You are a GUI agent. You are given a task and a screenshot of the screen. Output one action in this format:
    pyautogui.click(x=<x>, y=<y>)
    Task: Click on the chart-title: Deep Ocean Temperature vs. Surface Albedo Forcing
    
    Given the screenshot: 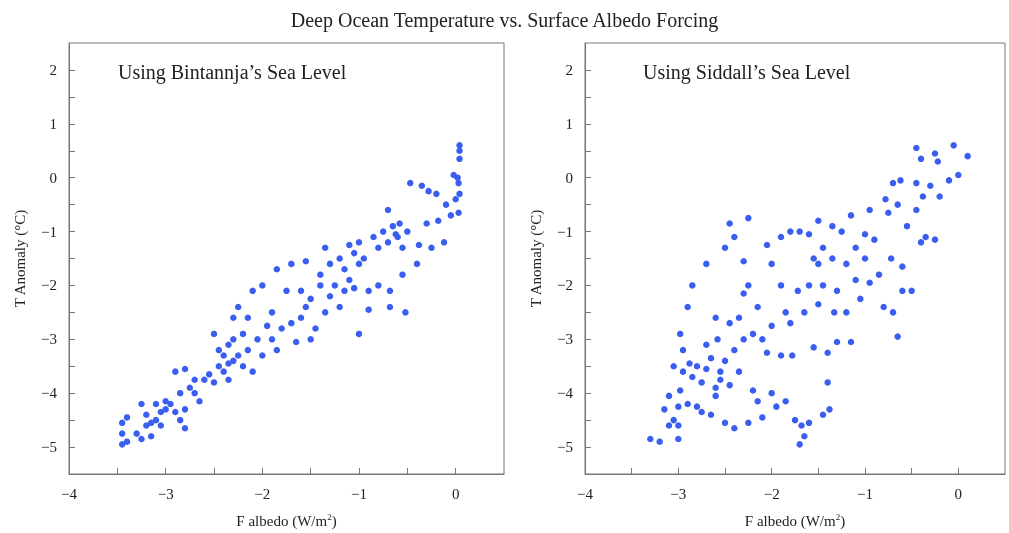 What is the action you would take?
    pyautogui.click(x=504, y=20)
    